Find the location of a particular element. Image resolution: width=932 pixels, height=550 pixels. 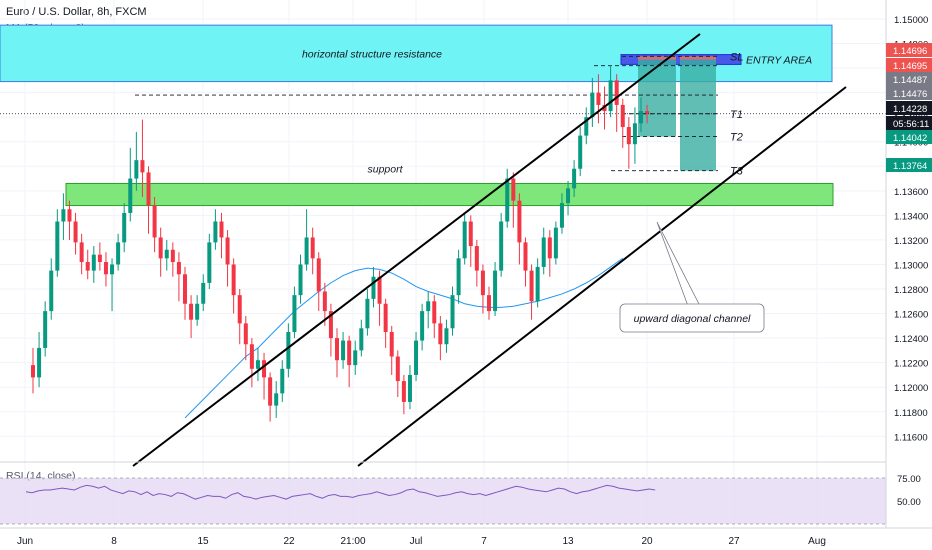

callout-label: upward diagonal channel is located at coordinates (692, 319).